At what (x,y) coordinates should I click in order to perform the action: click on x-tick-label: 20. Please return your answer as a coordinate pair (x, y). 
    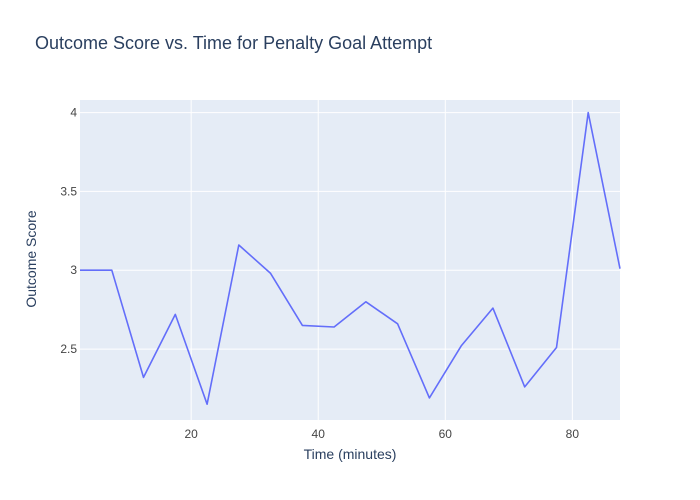
    Looking at the image, I should click on (191, 434).